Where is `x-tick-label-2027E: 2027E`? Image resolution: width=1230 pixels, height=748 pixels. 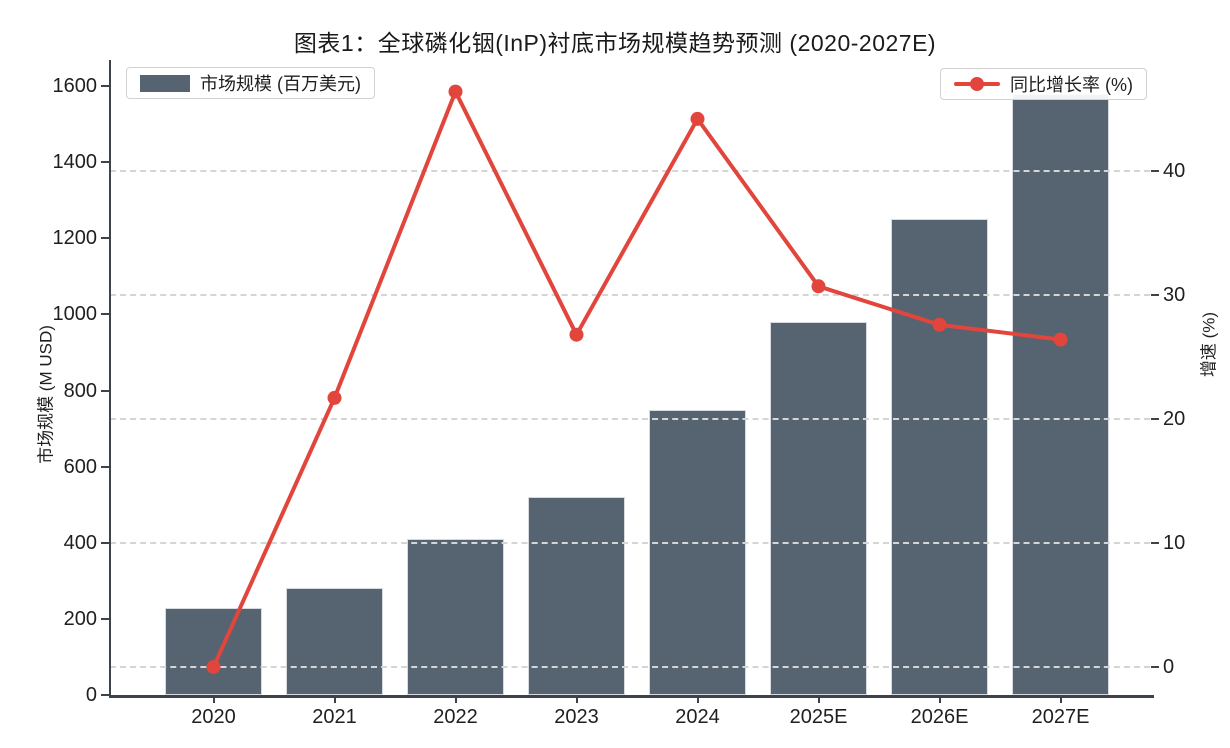
x-tick-label-2027E: 2027E is located at coordinates (1060, 717).